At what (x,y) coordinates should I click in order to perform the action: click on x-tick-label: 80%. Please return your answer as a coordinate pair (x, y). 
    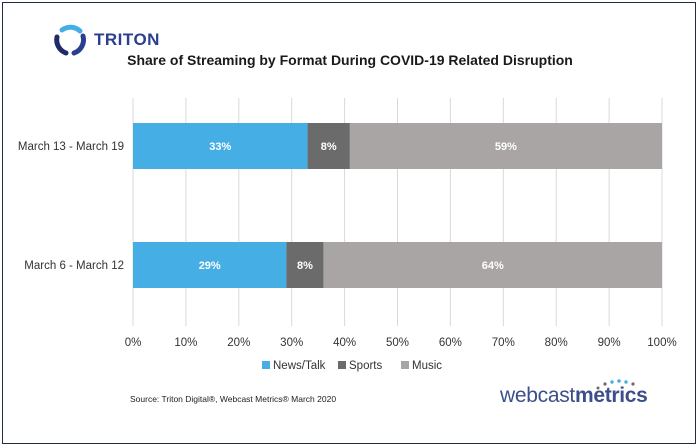
    Looking at the image, I should click on (556, 343).